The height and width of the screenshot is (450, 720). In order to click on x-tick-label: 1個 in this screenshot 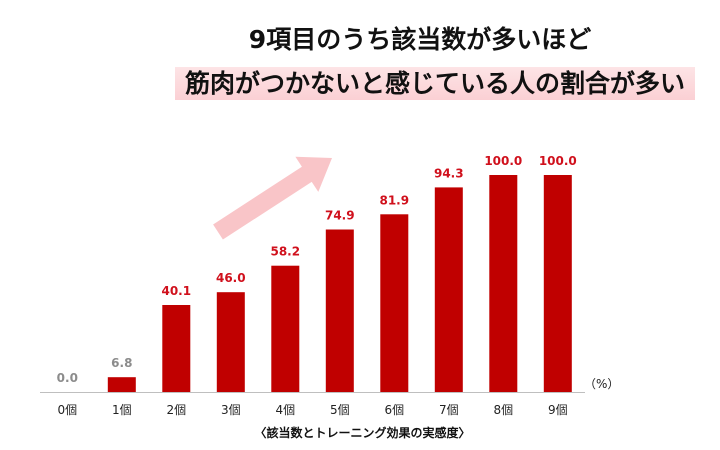, I will do `click(122, 410)`.